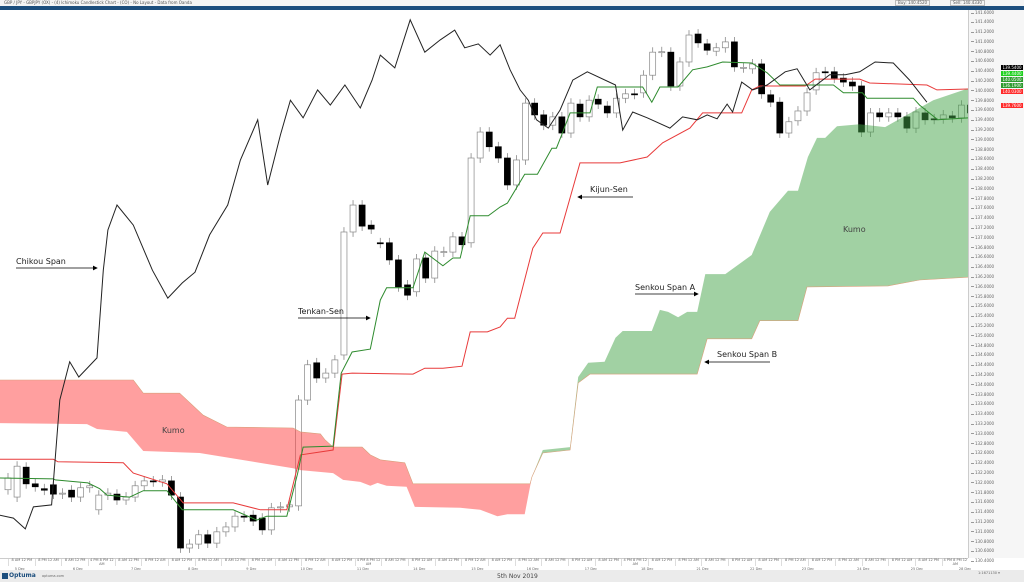 The height and width of the screenshot is (582, 1024). What do you see at coordinates (665, 287) in the screenshot?
I see `annotation-senkou-span-a: Senkou Span A` at bounding box center [665, 287].